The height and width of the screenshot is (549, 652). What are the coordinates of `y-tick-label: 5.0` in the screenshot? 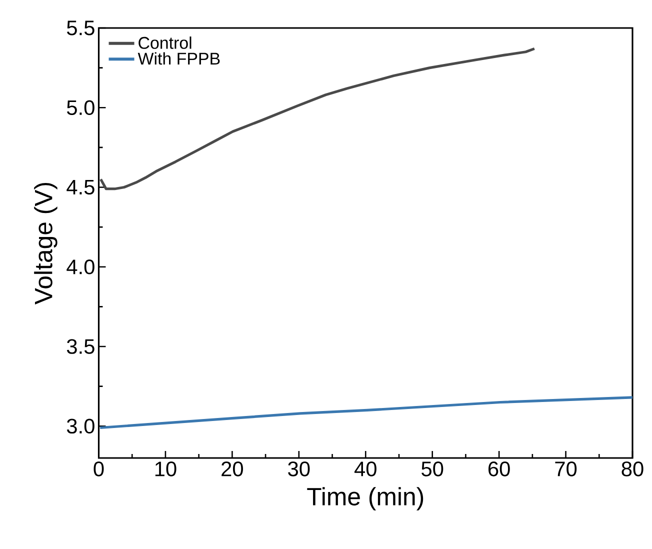 It's located at (80, 108).